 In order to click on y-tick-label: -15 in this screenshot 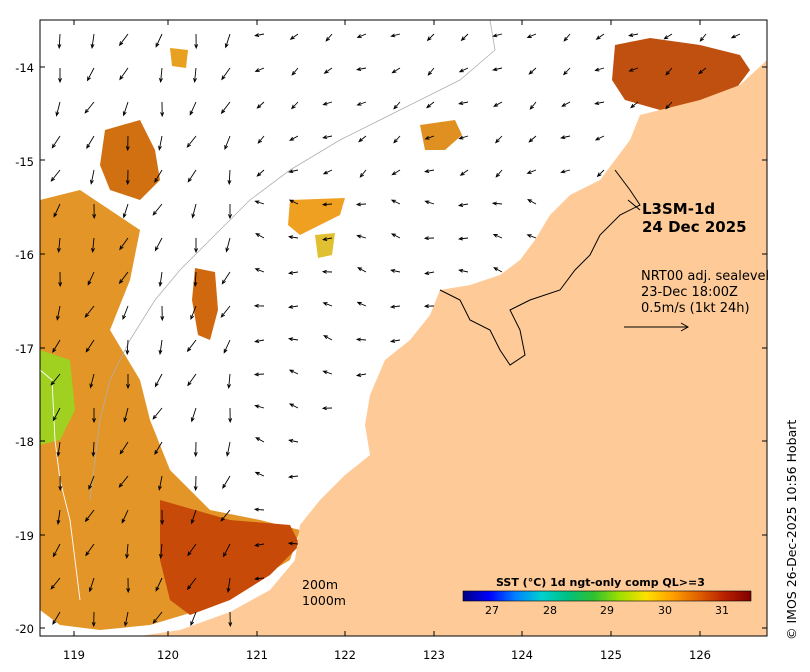, I will do `click(24, 162)`.